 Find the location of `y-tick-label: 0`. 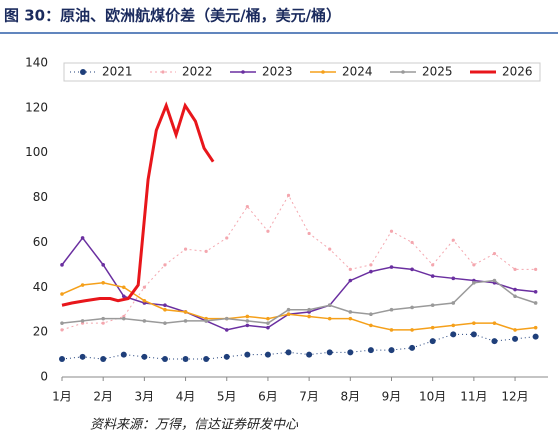

y-tick-label: 0 is located at coordinates (44, 377).